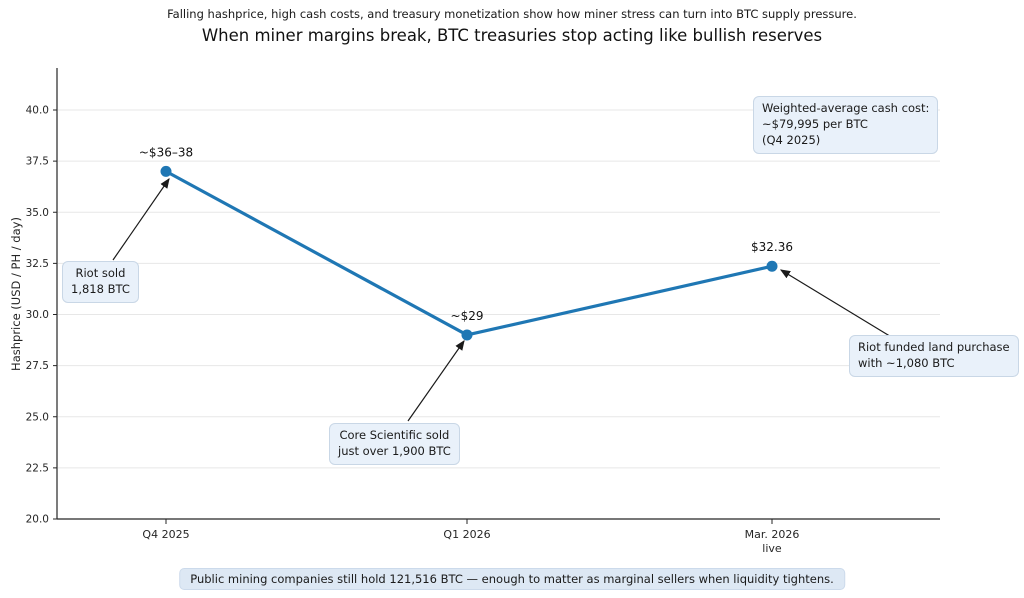 Image resolution: width=1024 pixels, height=598 pixels. Describe the element at coordinates (100, 282) in the screenshot. I see `annotation-riot-sold: Riot sold 1,818 BTC` at that location.